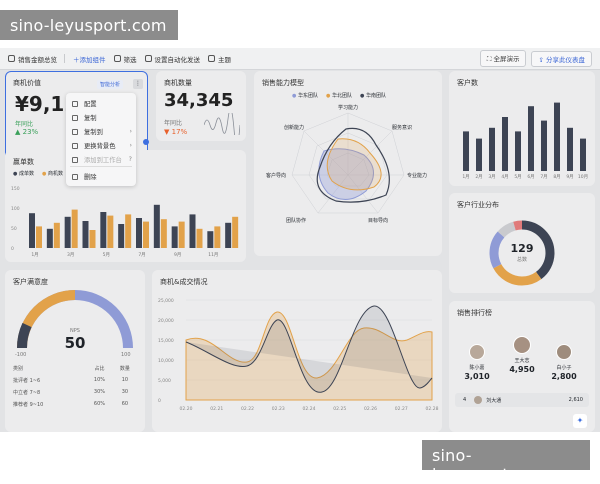 This screenshot has height=484, width=600. I want to click on x-tick-label: 1月, so click(465, 177).